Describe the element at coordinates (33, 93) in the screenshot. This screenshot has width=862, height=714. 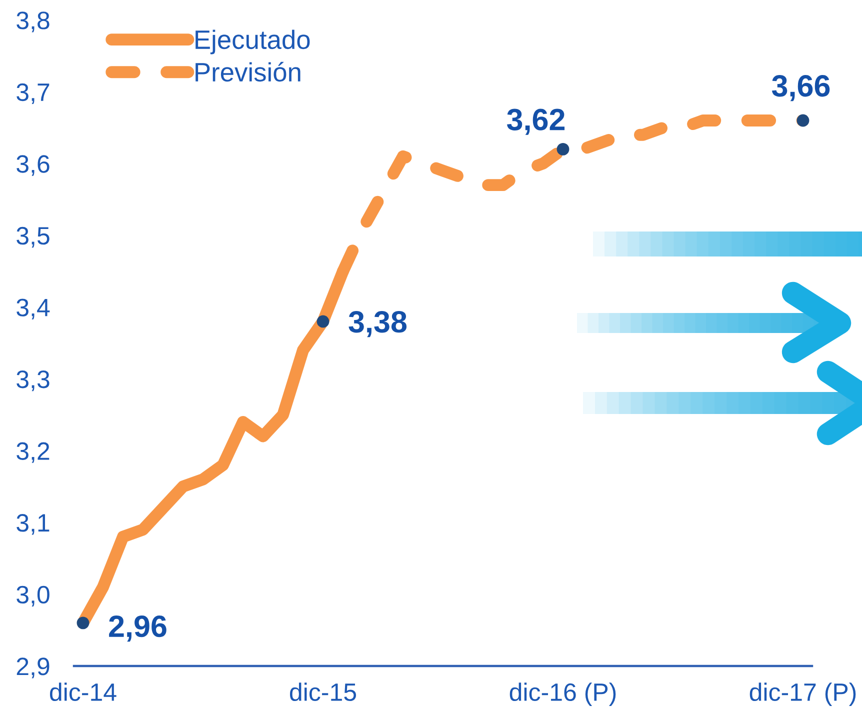
I see `y-tick-label: 3,7` at that location.